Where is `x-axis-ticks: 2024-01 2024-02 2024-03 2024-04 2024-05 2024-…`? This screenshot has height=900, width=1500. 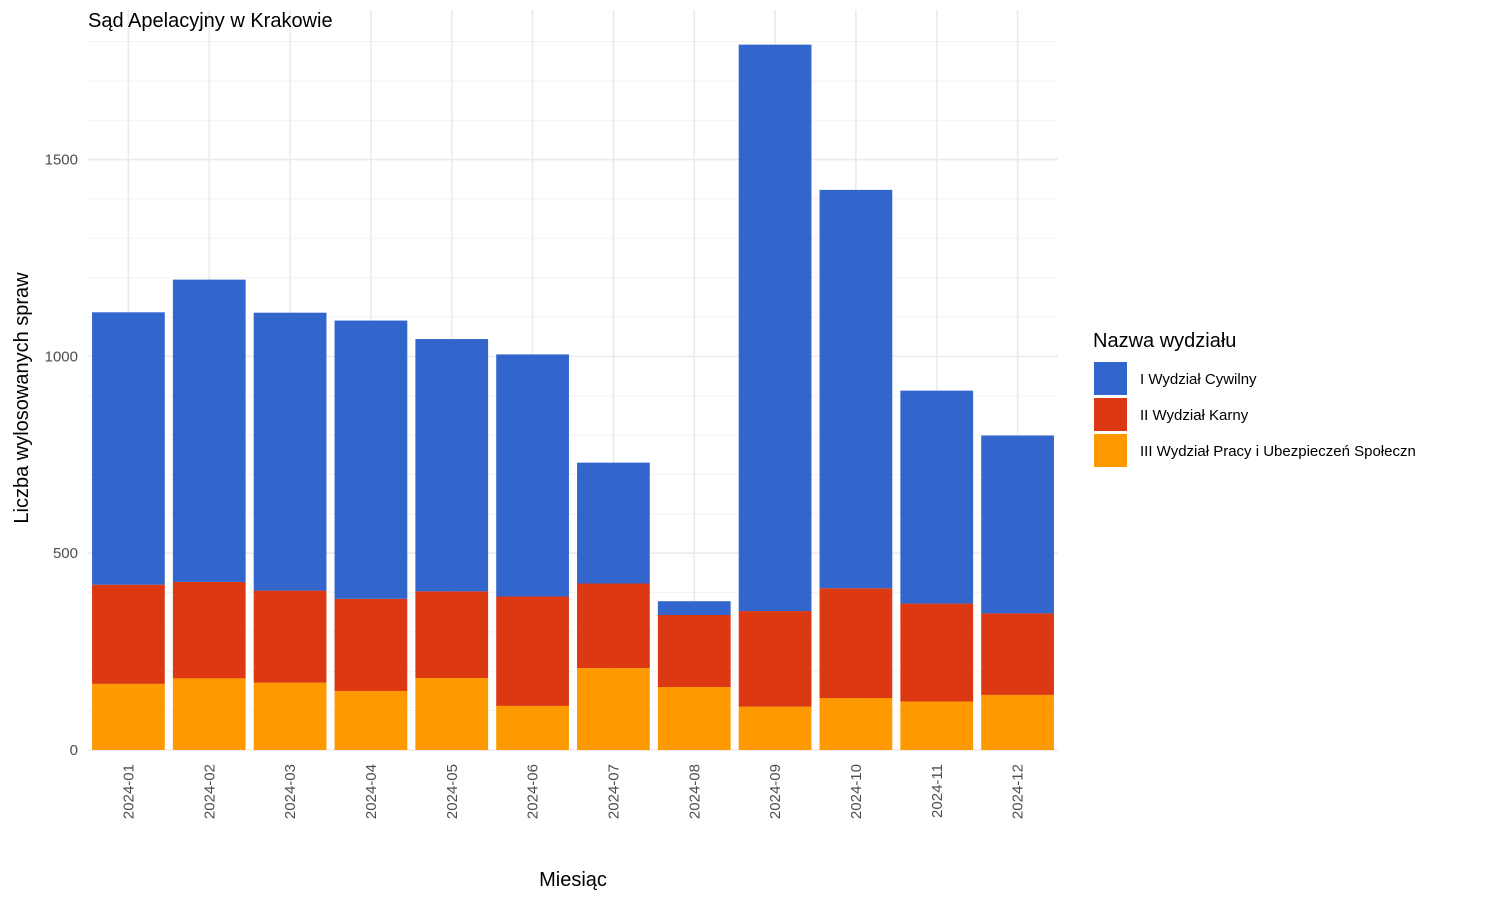
x-axis-ticks: 2024-01 2024-02 2024-03 2024-04 2024-05 2024-… is located at coordinates (573, 791).